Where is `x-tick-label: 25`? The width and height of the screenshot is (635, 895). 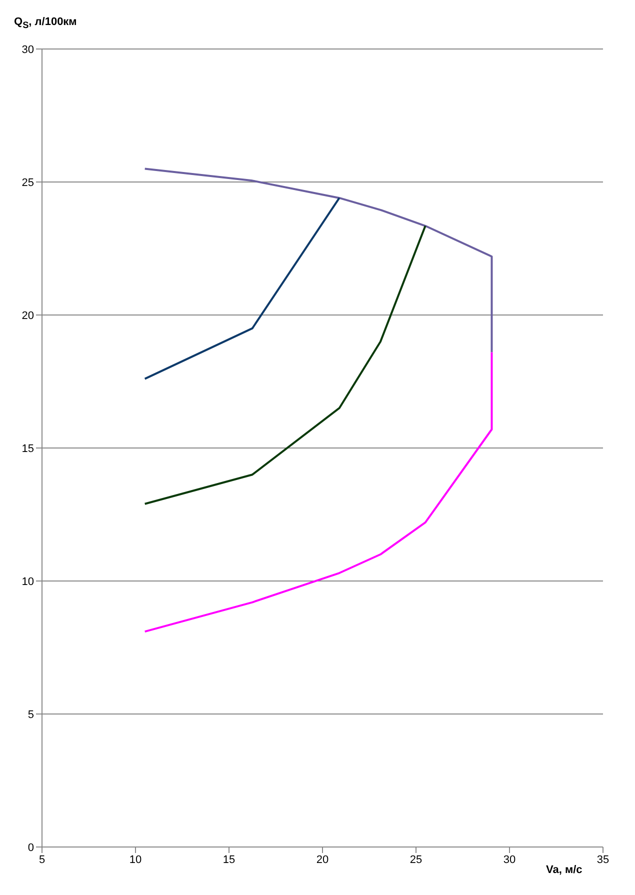
x-tick-label: 25 is located at coordinates (416, 860).